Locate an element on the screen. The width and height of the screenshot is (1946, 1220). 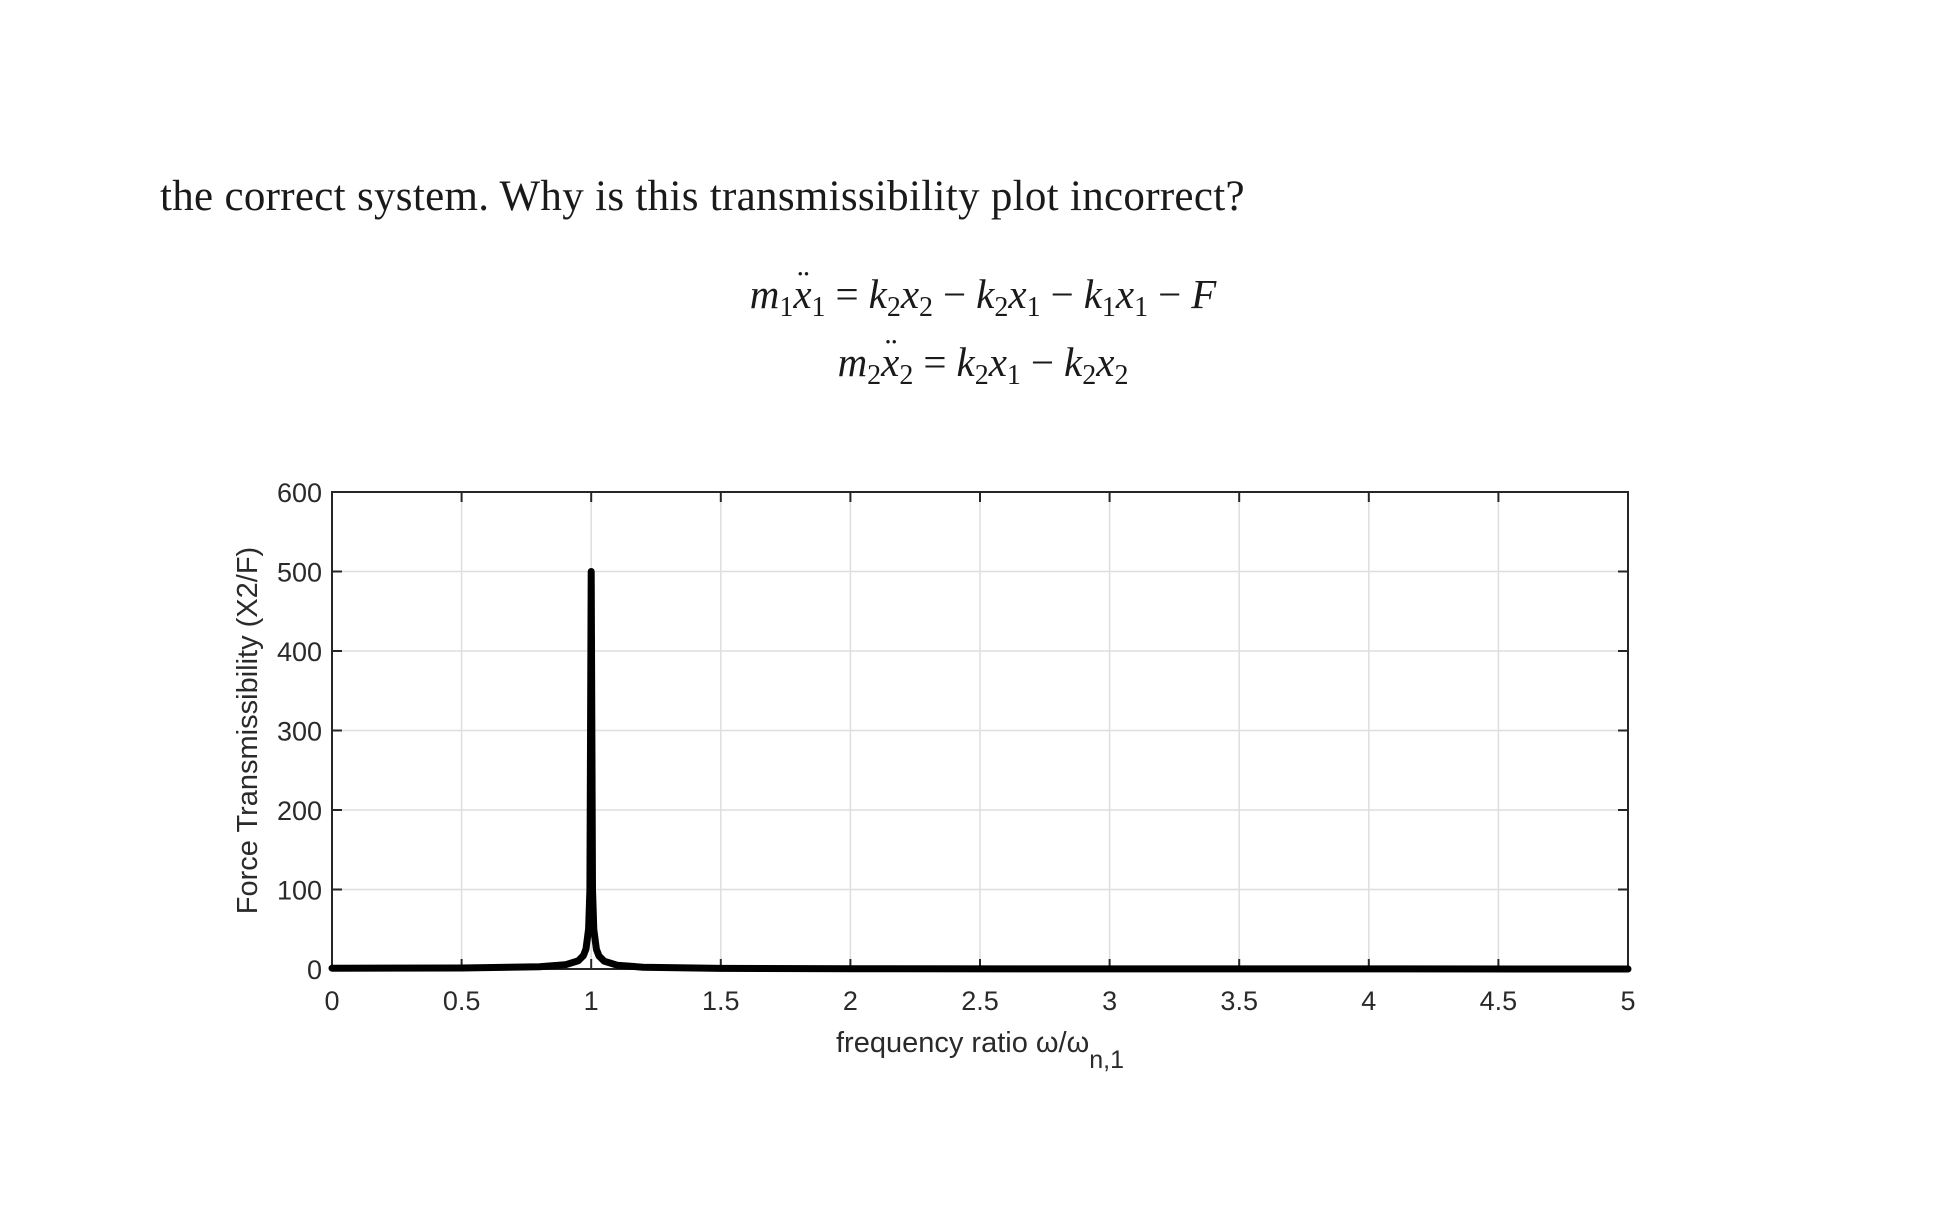
eq2-term2-sign: − is located at coordinates (1042, 362).